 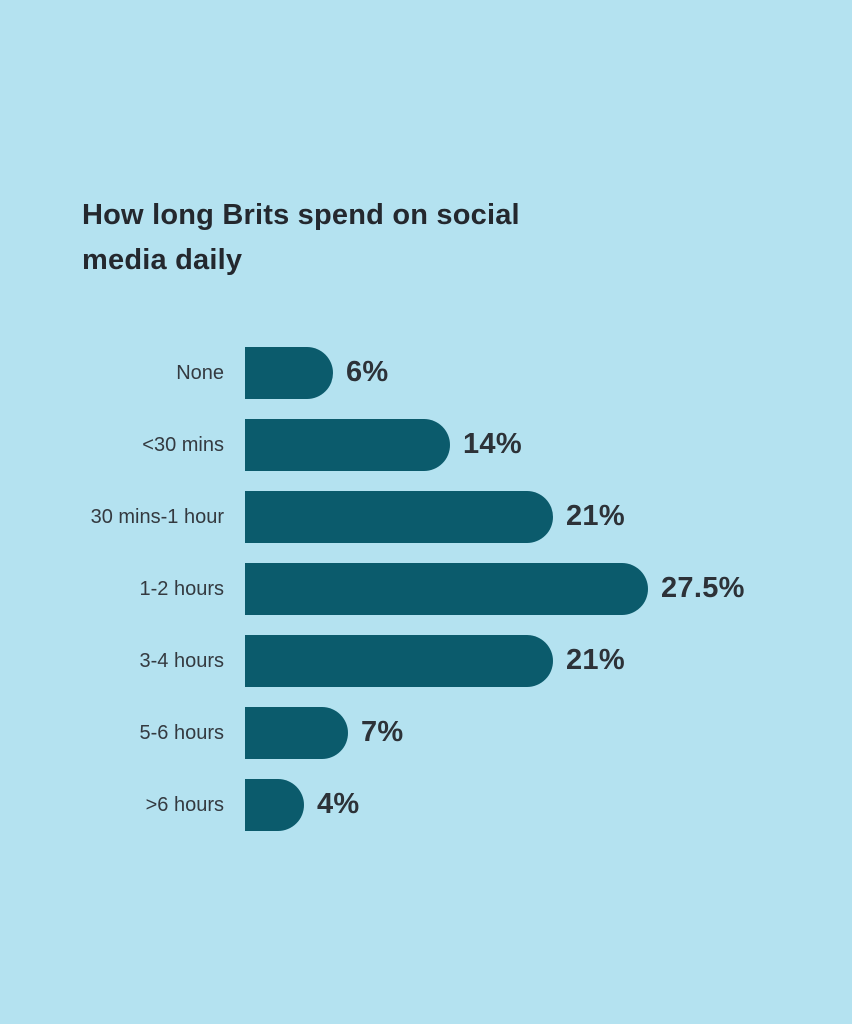 I want to click on bar-row: None 6%, so click(x=467, y=372).